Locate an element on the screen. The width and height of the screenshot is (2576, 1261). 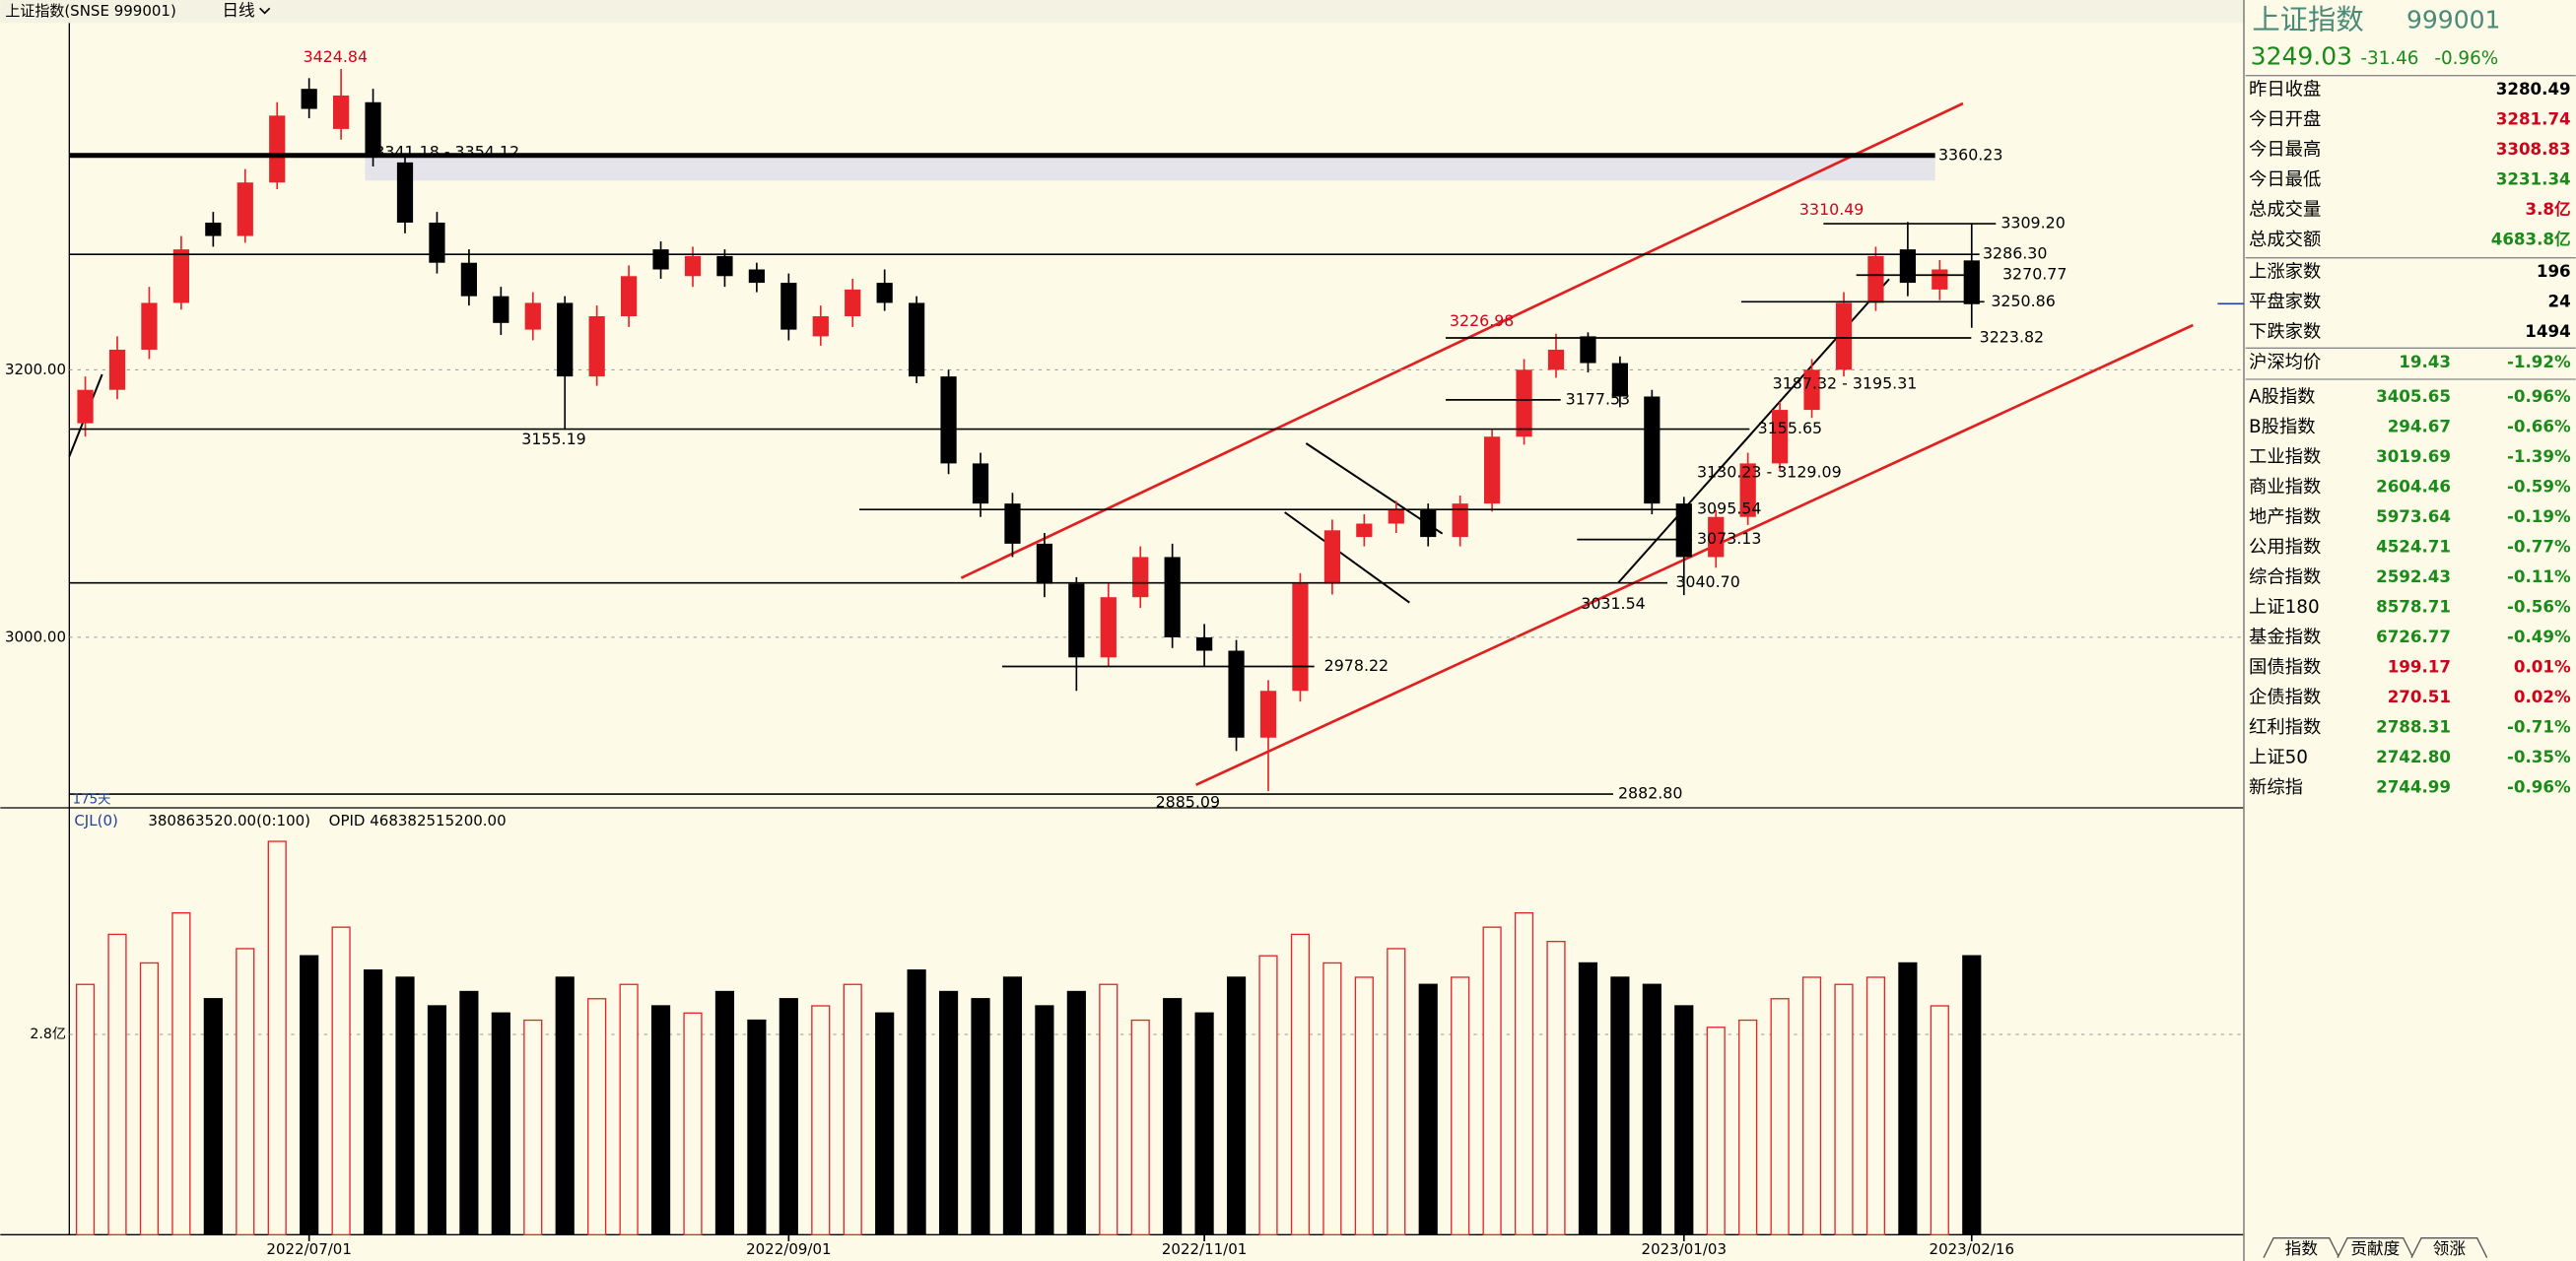
stat-value: 3231.34 is located at coordinates (2533, 179).